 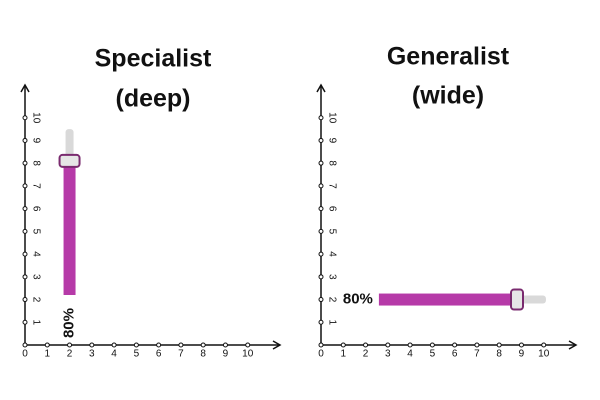 What do you see at coordinates (153, 59) in the screenshot?
I see `chart-title: Specialist` at bounding box center [153, 59].